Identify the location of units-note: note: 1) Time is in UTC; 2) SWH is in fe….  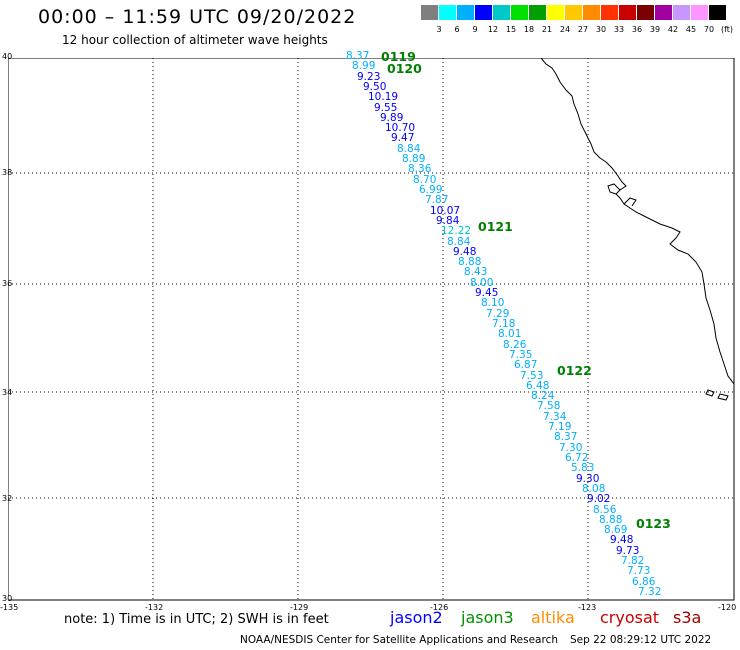
(196, 619).